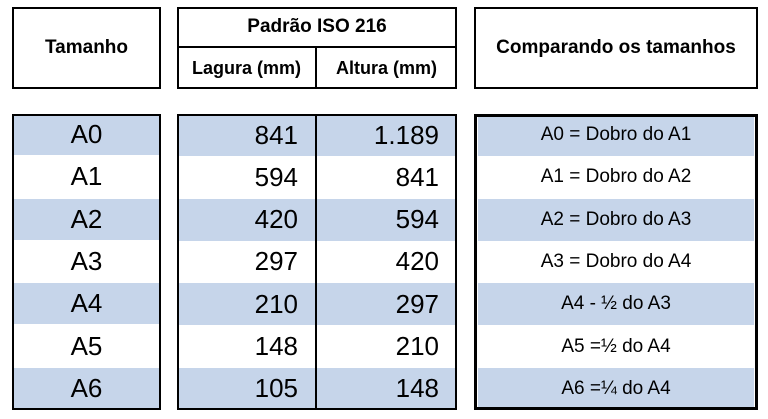  What do you see at coordinates (616, 177) in the screenshot?
I see `compare-cell: A1 = Dobro do A2` at bounding box center [616, 177].